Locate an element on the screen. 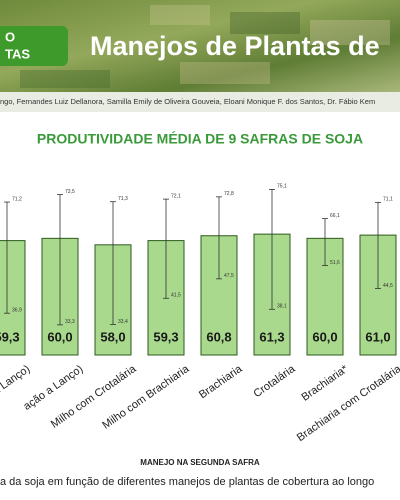 This screenshot has height=500, width=400. authors-band is located at coordinates (200, 102).